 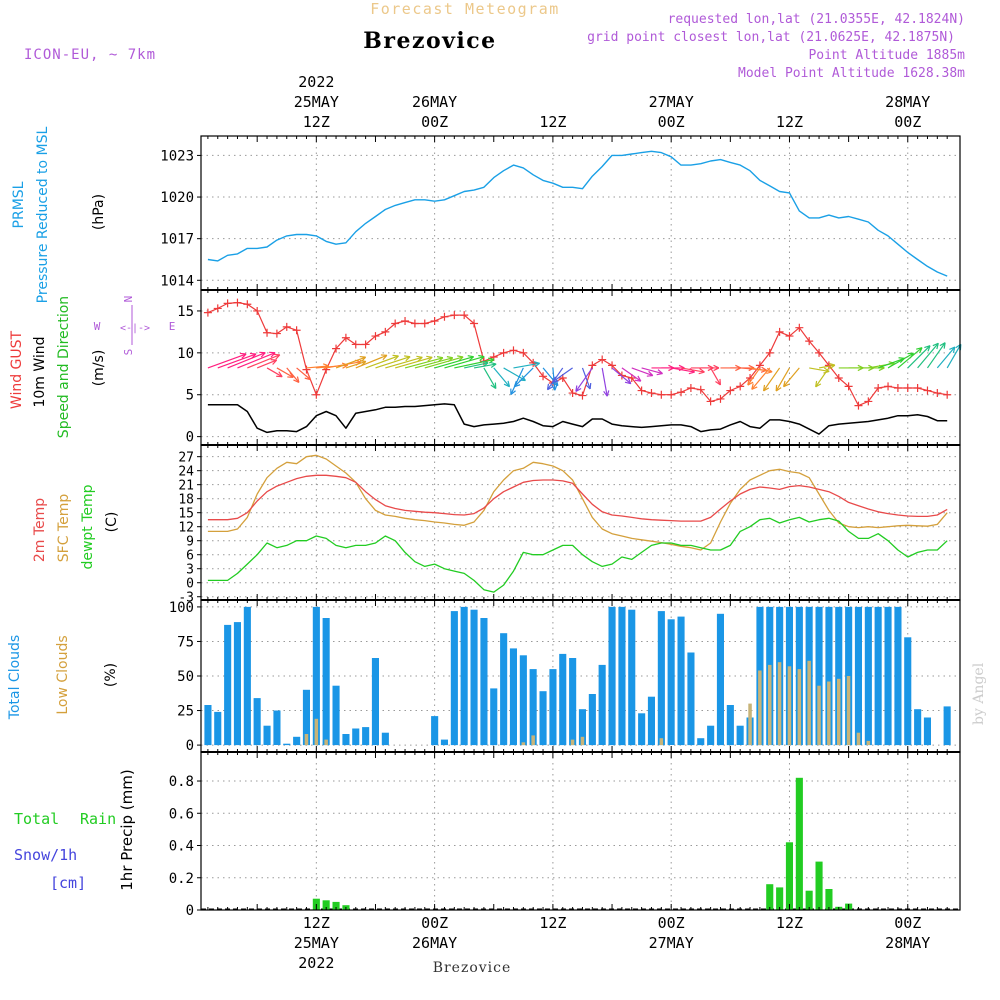 What do you see at coordinates (127, 829) in the screenshot?
I see `label-1hr-precip: 1hr Precip (mm)` at bounding box center [127, 829].